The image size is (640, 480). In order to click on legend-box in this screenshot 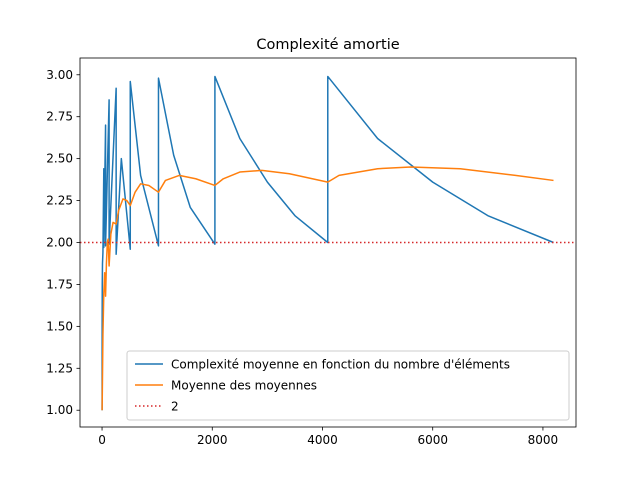, I will do `click(348, 385)`.